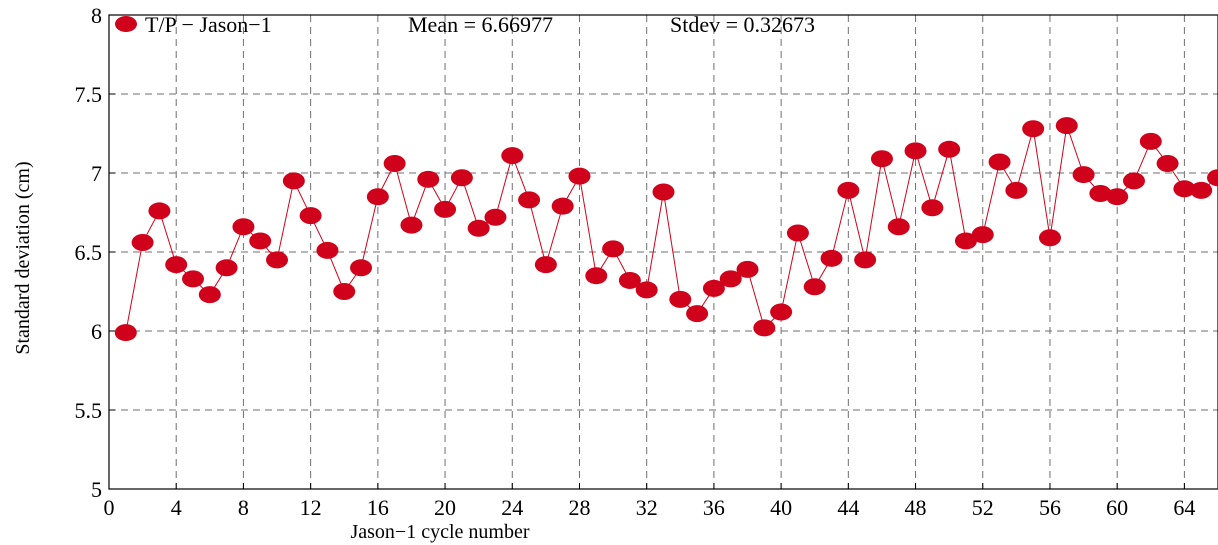 This screenshot has width=1218, height=545. Describe the element at coordinates (1184, 507) in the screenshot. I see `x-tick-label: 64` at that location.